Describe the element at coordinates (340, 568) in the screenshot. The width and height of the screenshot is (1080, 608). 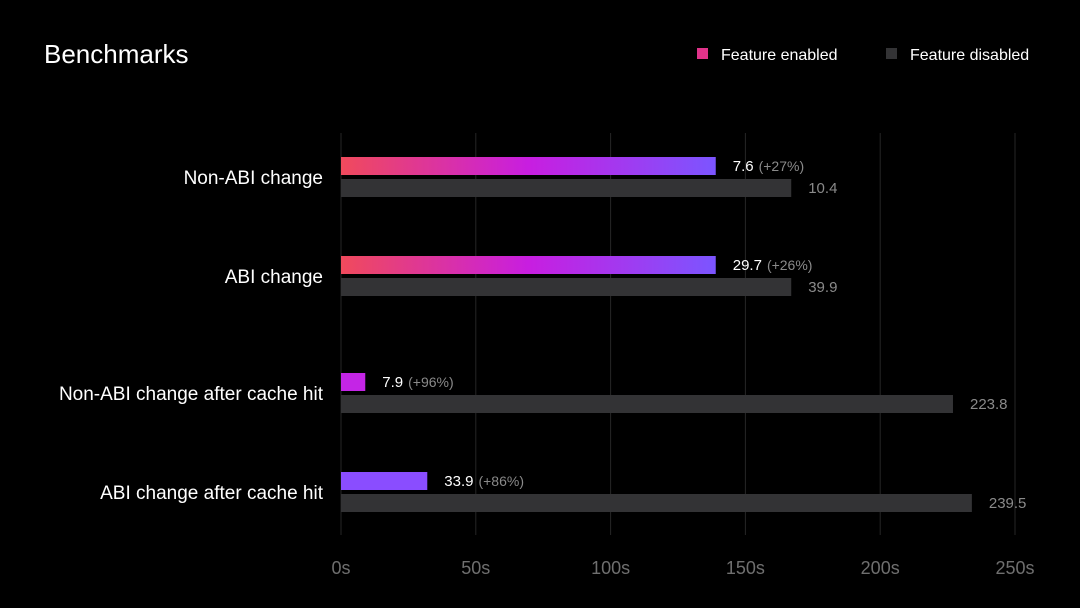
I see `x-tick-label-0: 0s` at that location.